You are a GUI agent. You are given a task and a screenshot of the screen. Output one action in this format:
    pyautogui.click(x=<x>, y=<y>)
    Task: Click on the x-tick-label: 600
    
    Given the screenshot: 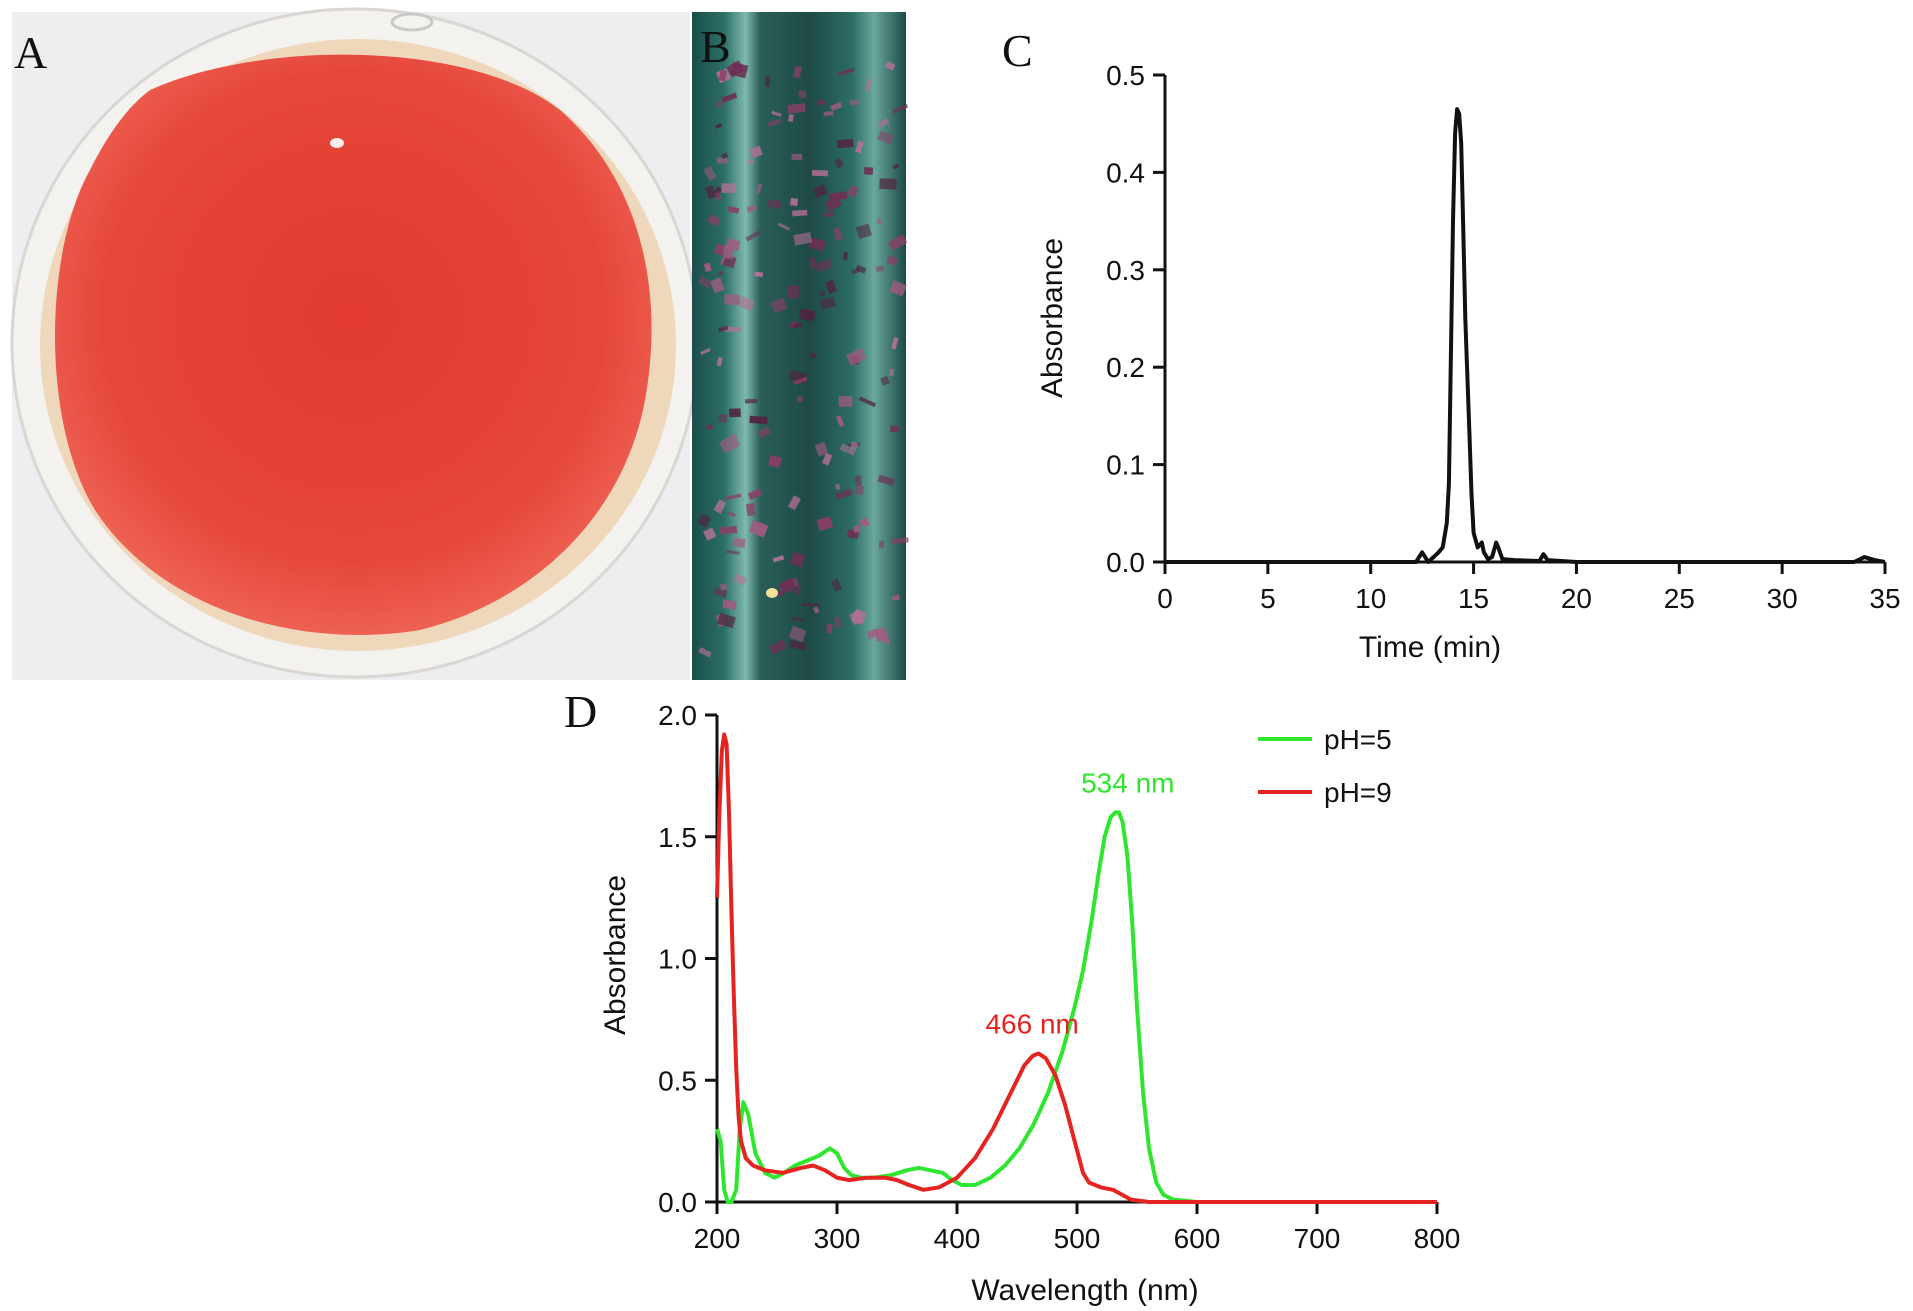 What is the action you would take?
    pyautogui.click(x=1197, y=1238)
    